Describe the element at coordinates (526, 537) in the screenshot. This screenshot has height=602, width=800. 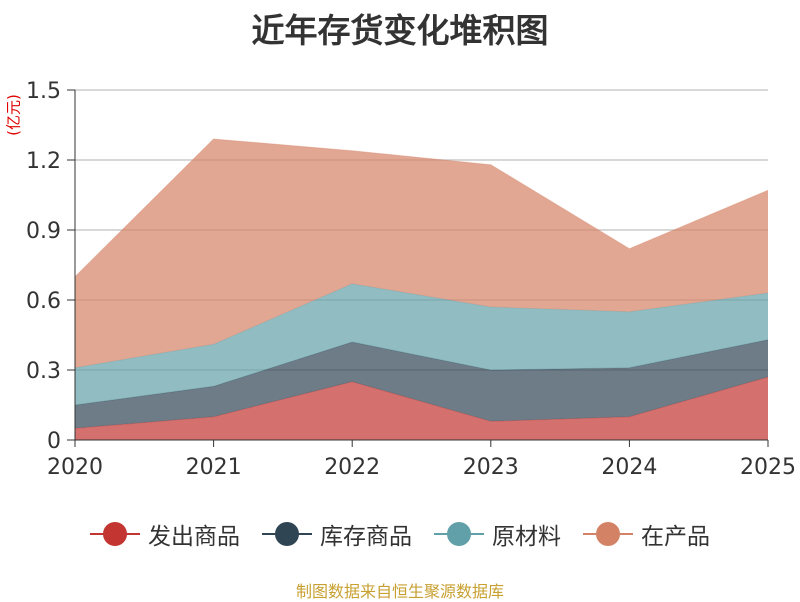
I see `legend-label: 原材料` at that location.